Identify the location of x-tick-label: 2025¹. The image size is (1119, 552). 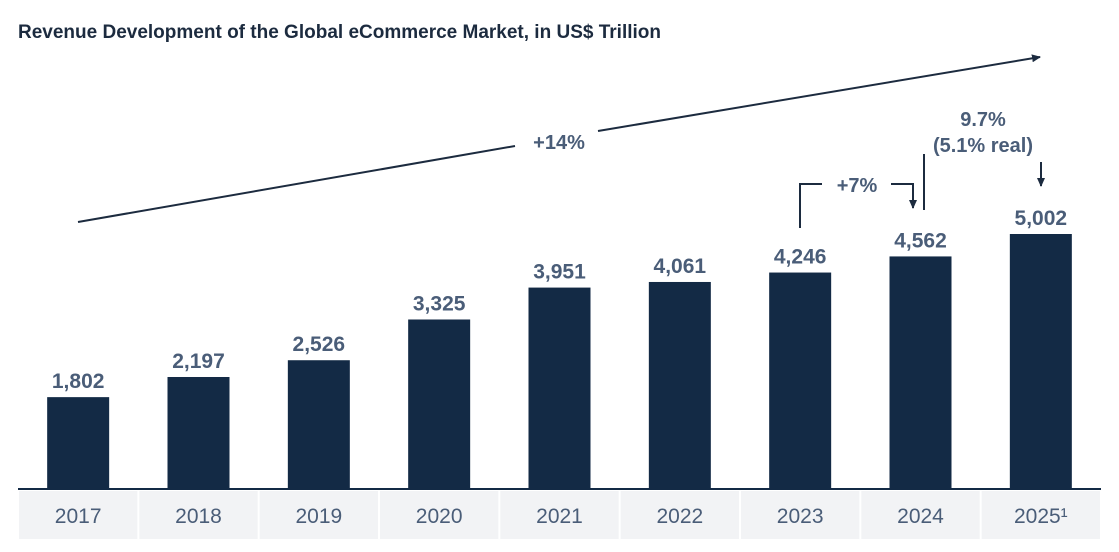
(1041, 516).